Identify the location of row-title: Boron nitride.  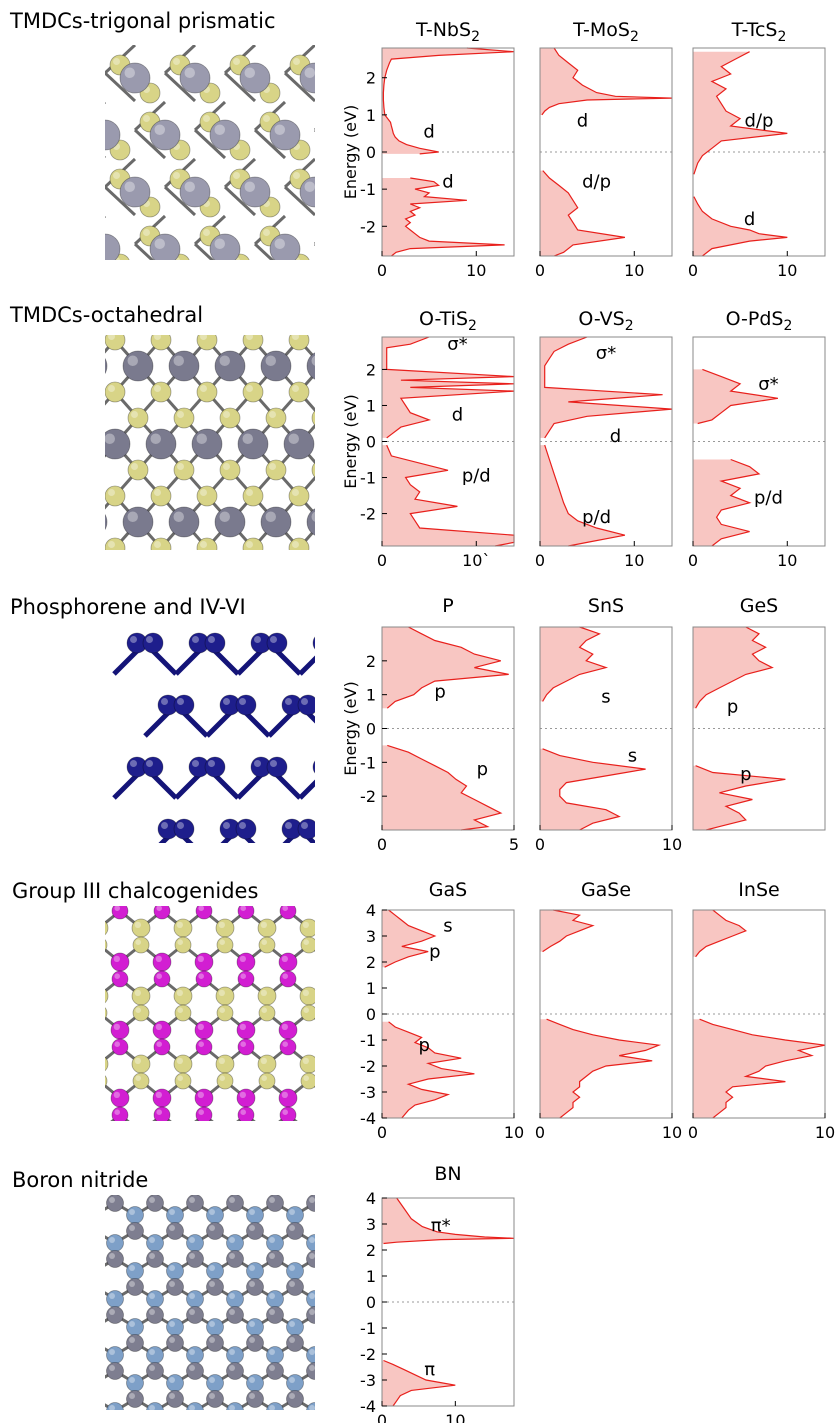
(80, 1180).